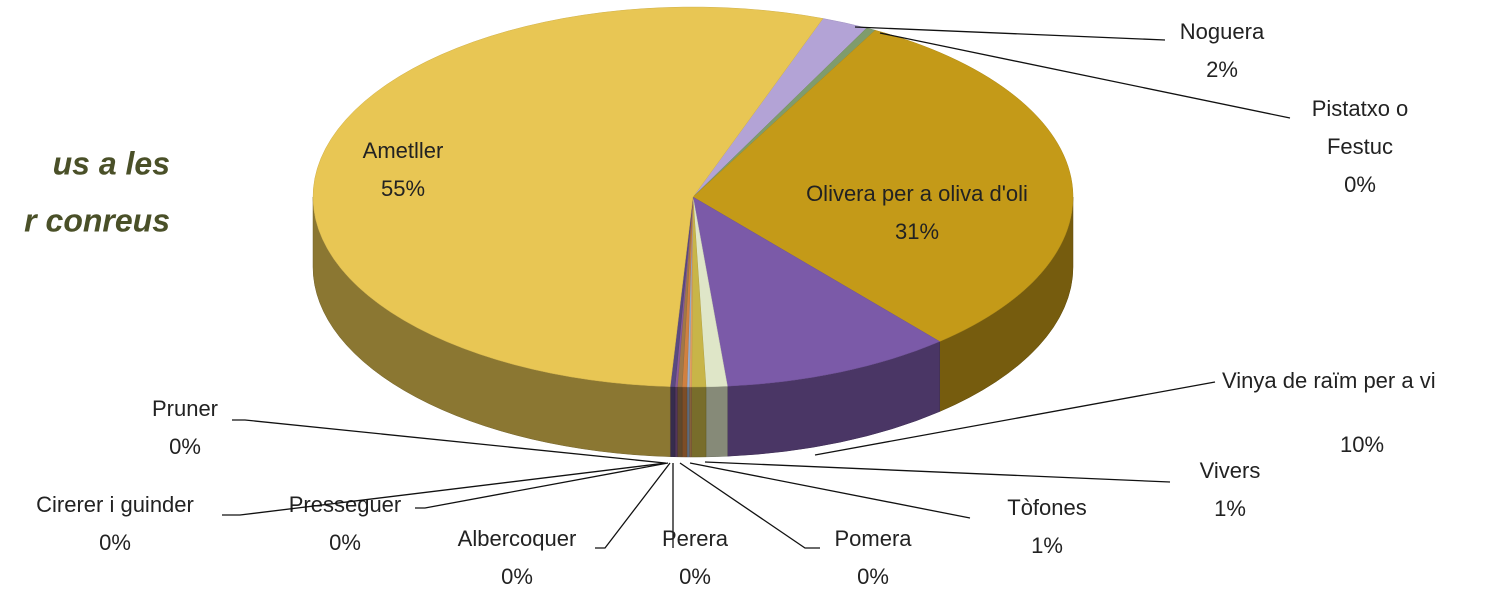 This screenshot has width=1497, height=592. Describe the element at coordinates (1362, 444) in the screenshot. I see `slice-value-label: 10%` at that location.